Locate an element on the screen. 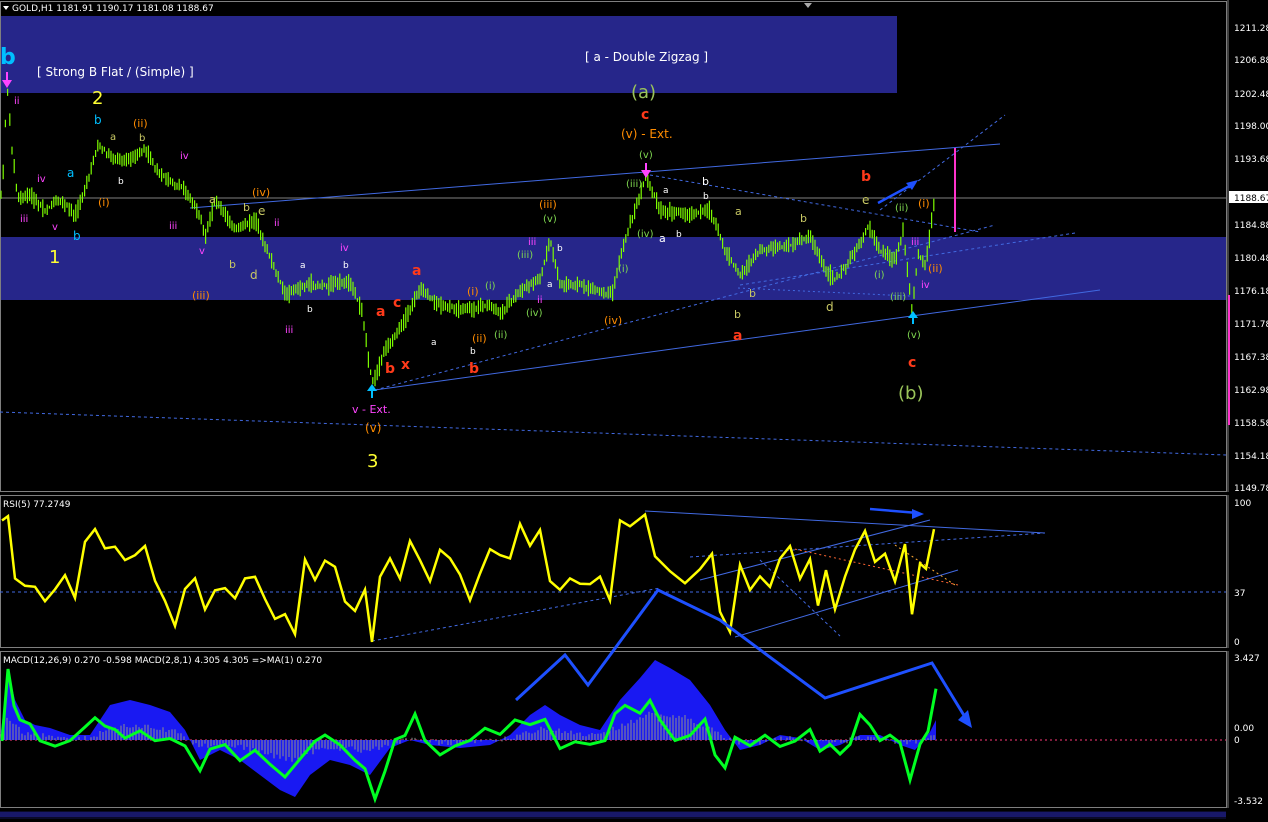  macd-tick: -3.532 is located at coordinates (1248, 802).